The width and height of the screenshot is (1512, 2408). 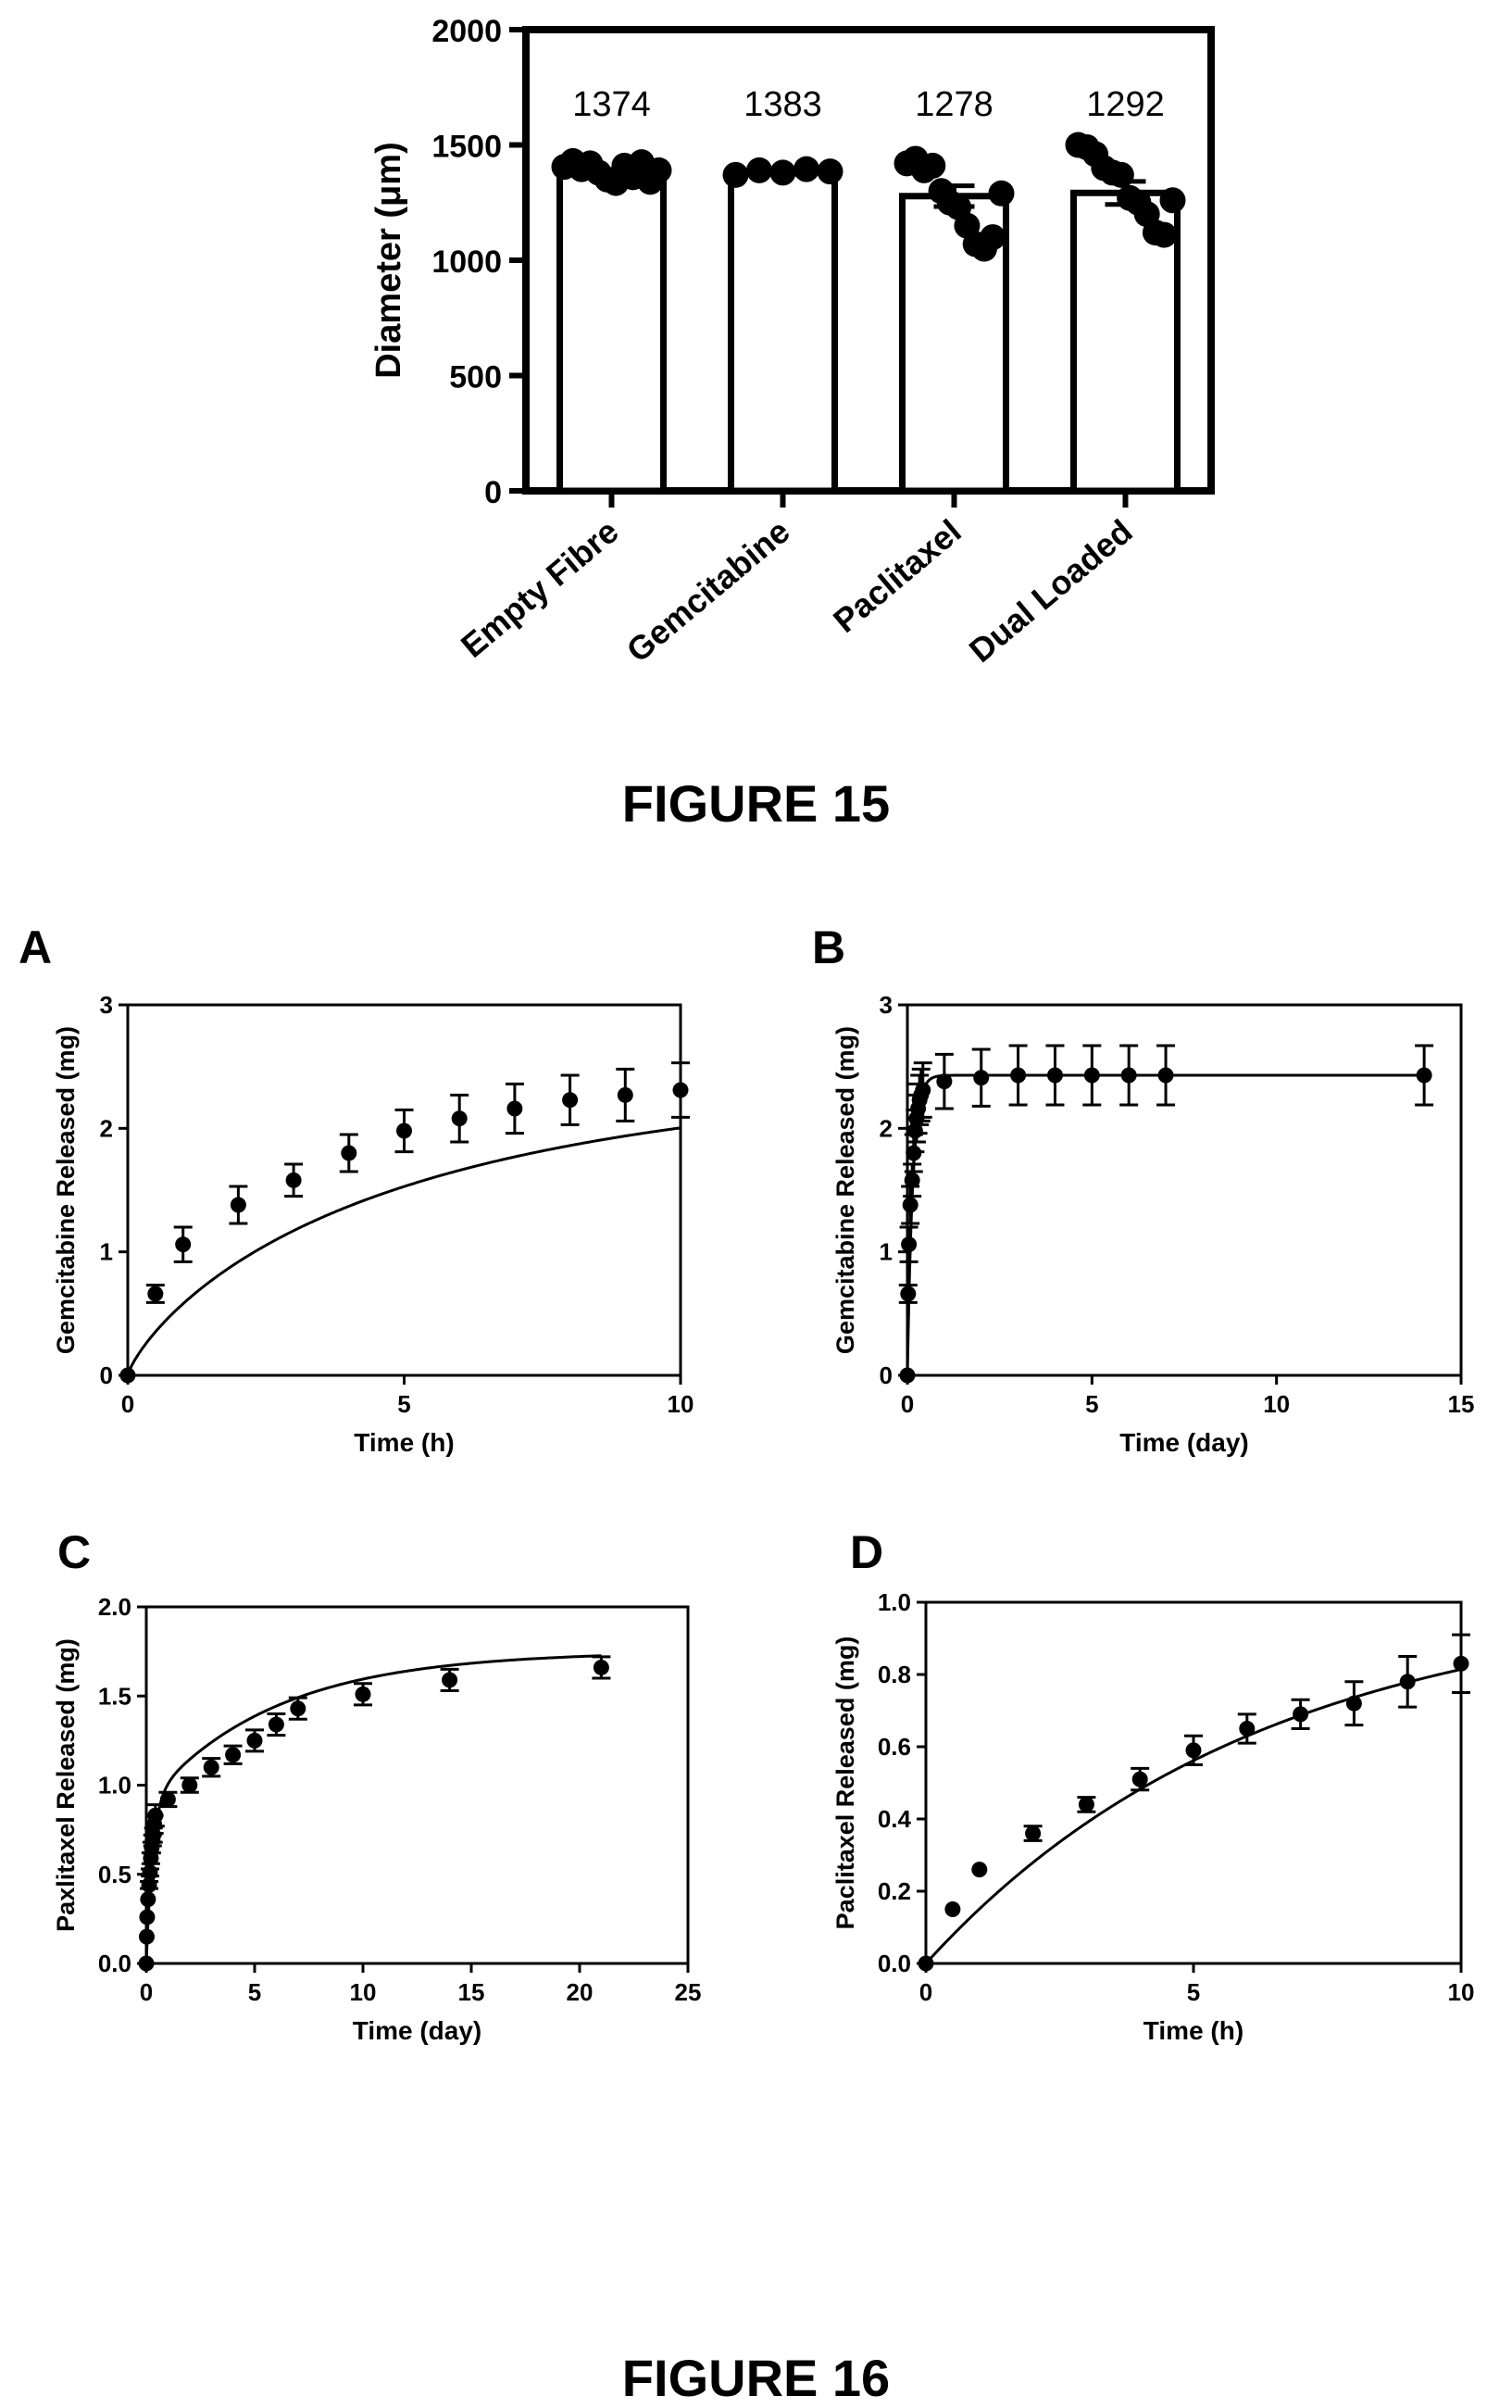 I want to click on x-tick-label: 20, so click(x=581, y=1992).